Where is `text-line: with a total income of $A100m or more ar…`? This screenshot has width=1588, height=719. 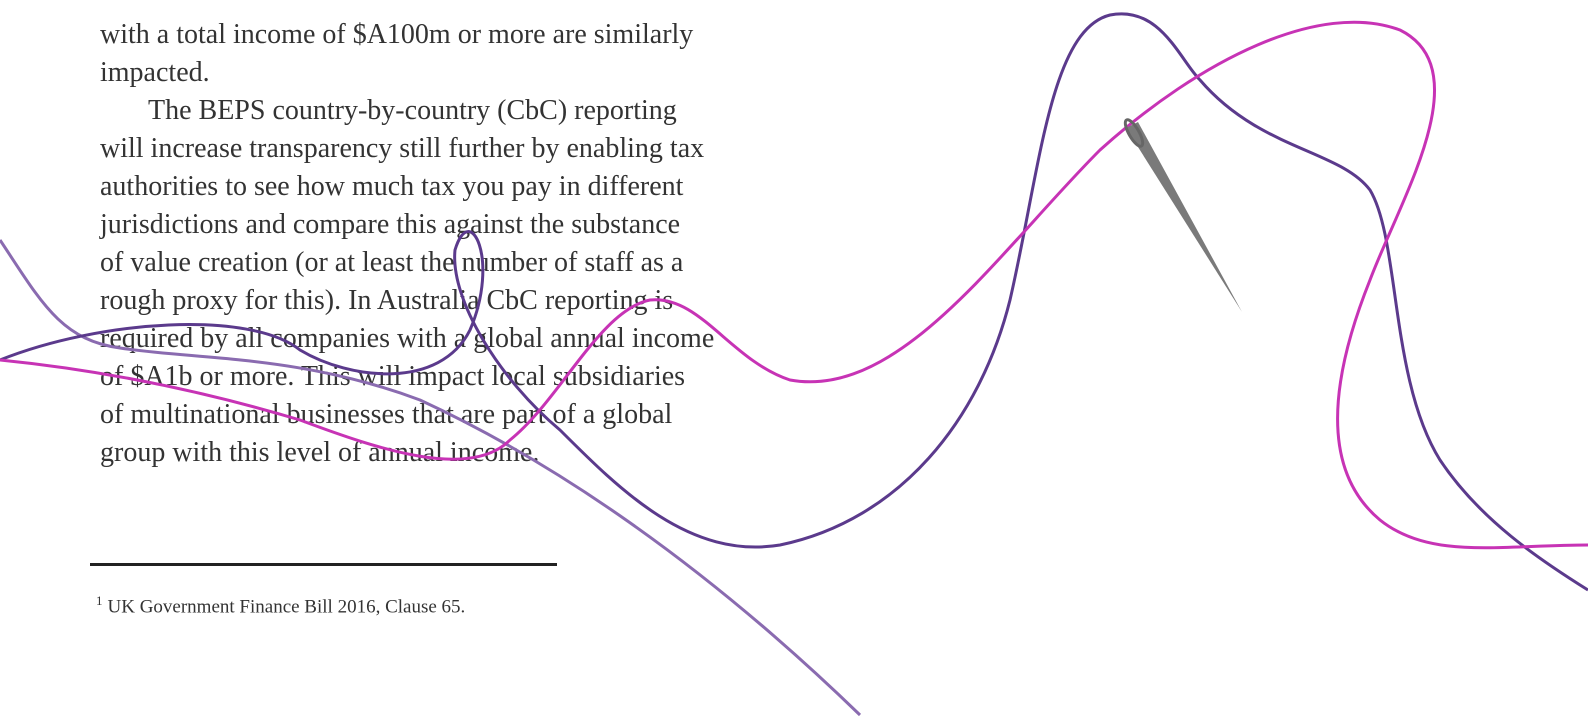 text-line: with a total income of $A100m or more ar… is located at coordinates (397, 34).